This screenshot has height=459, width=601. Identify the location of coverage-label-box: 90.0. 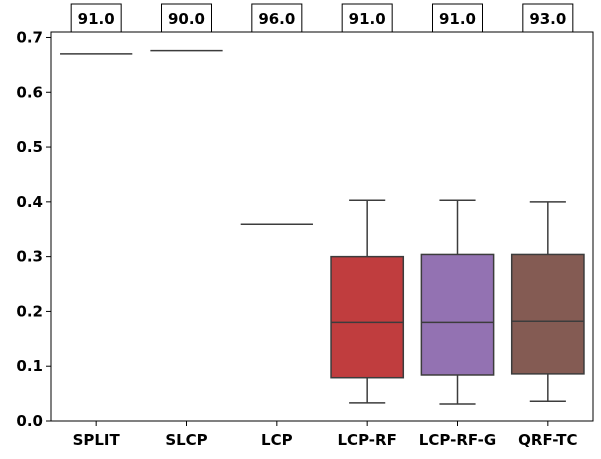
(186, 18).